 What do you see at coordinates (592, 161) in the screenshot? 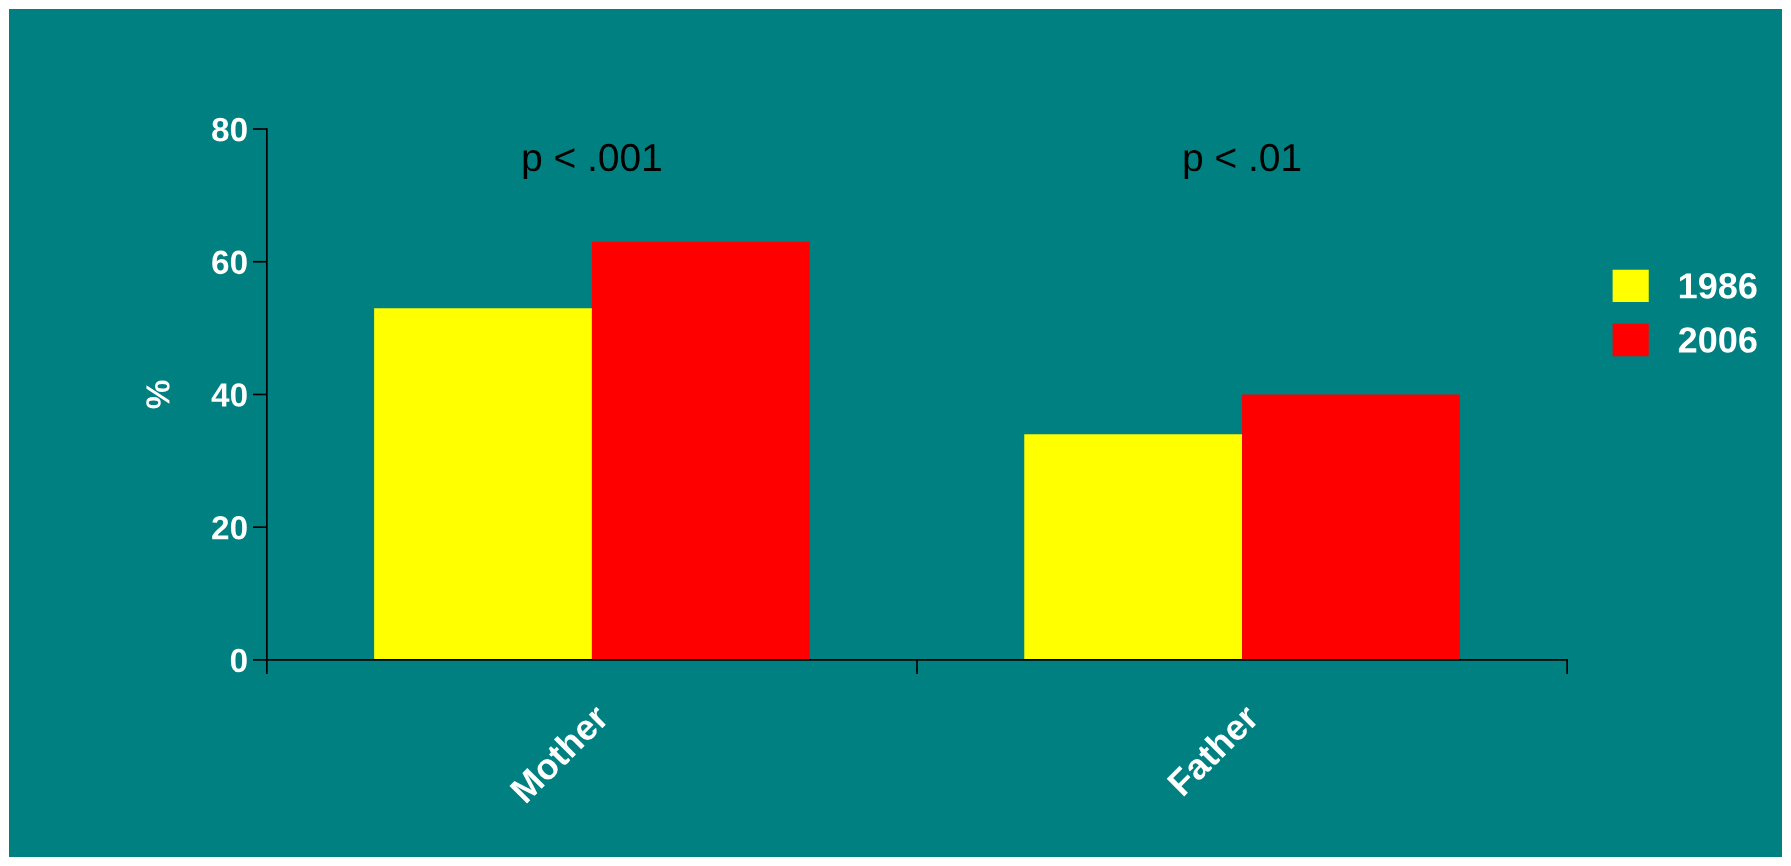
I see `annotation: p < .001` at bounding box center [592, 161].